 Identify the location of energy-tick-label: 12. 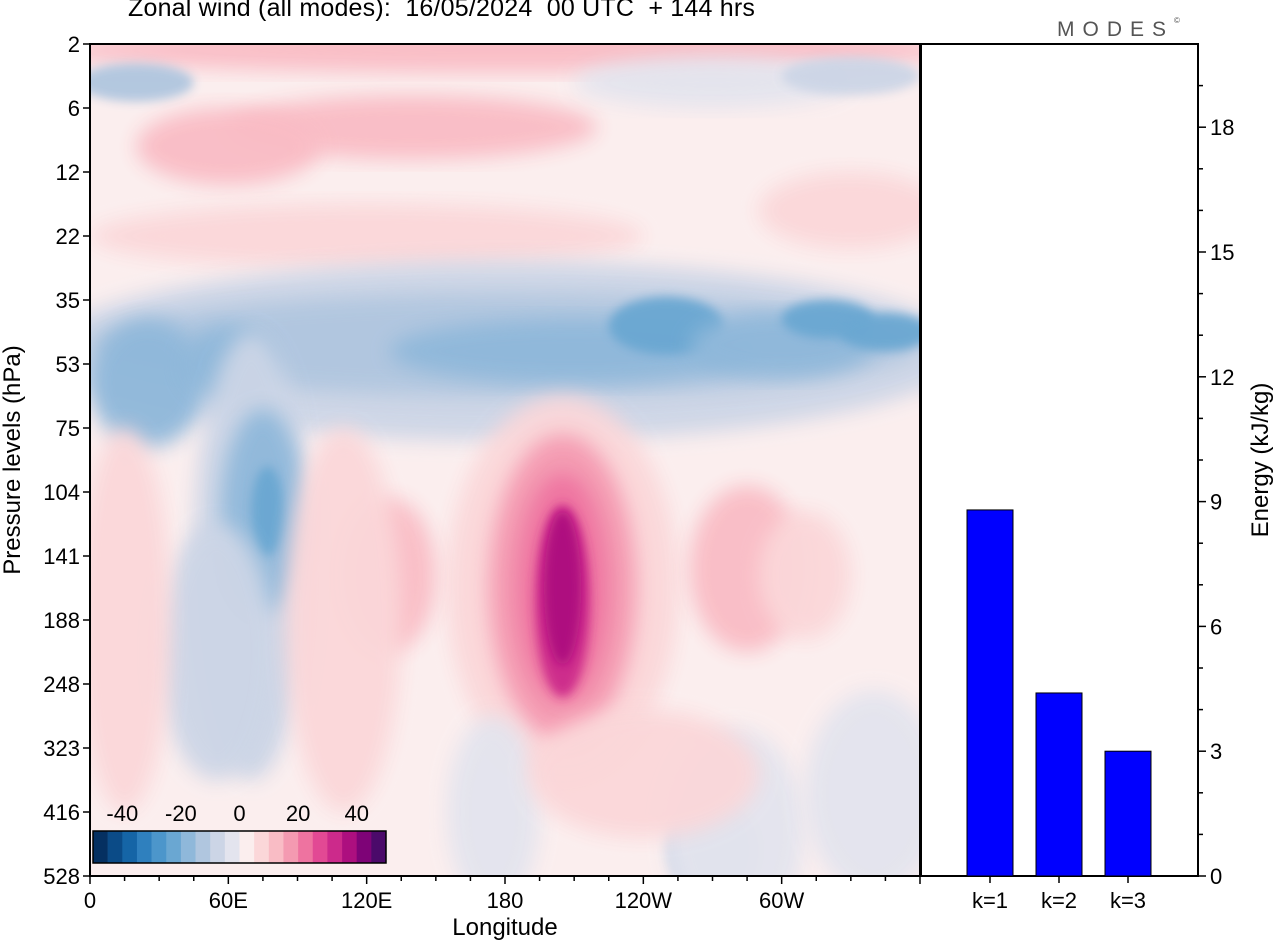
(1222, 377).